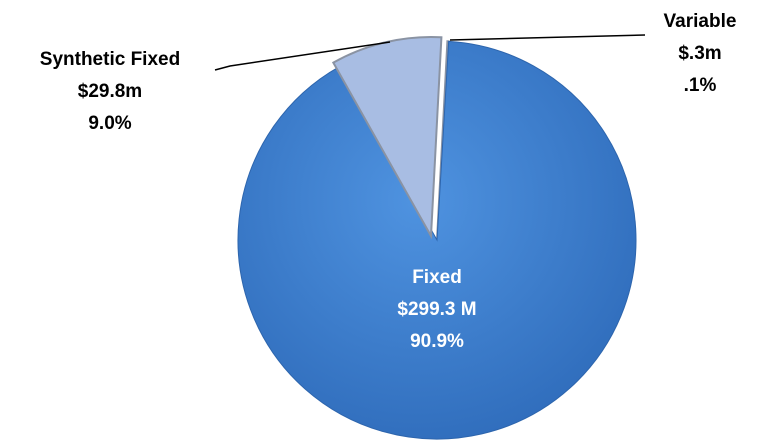  What do you see at coordinates (699, 53) in the screenshot?
I see `amount-label: $.3m` at bounding box center [699, 53].